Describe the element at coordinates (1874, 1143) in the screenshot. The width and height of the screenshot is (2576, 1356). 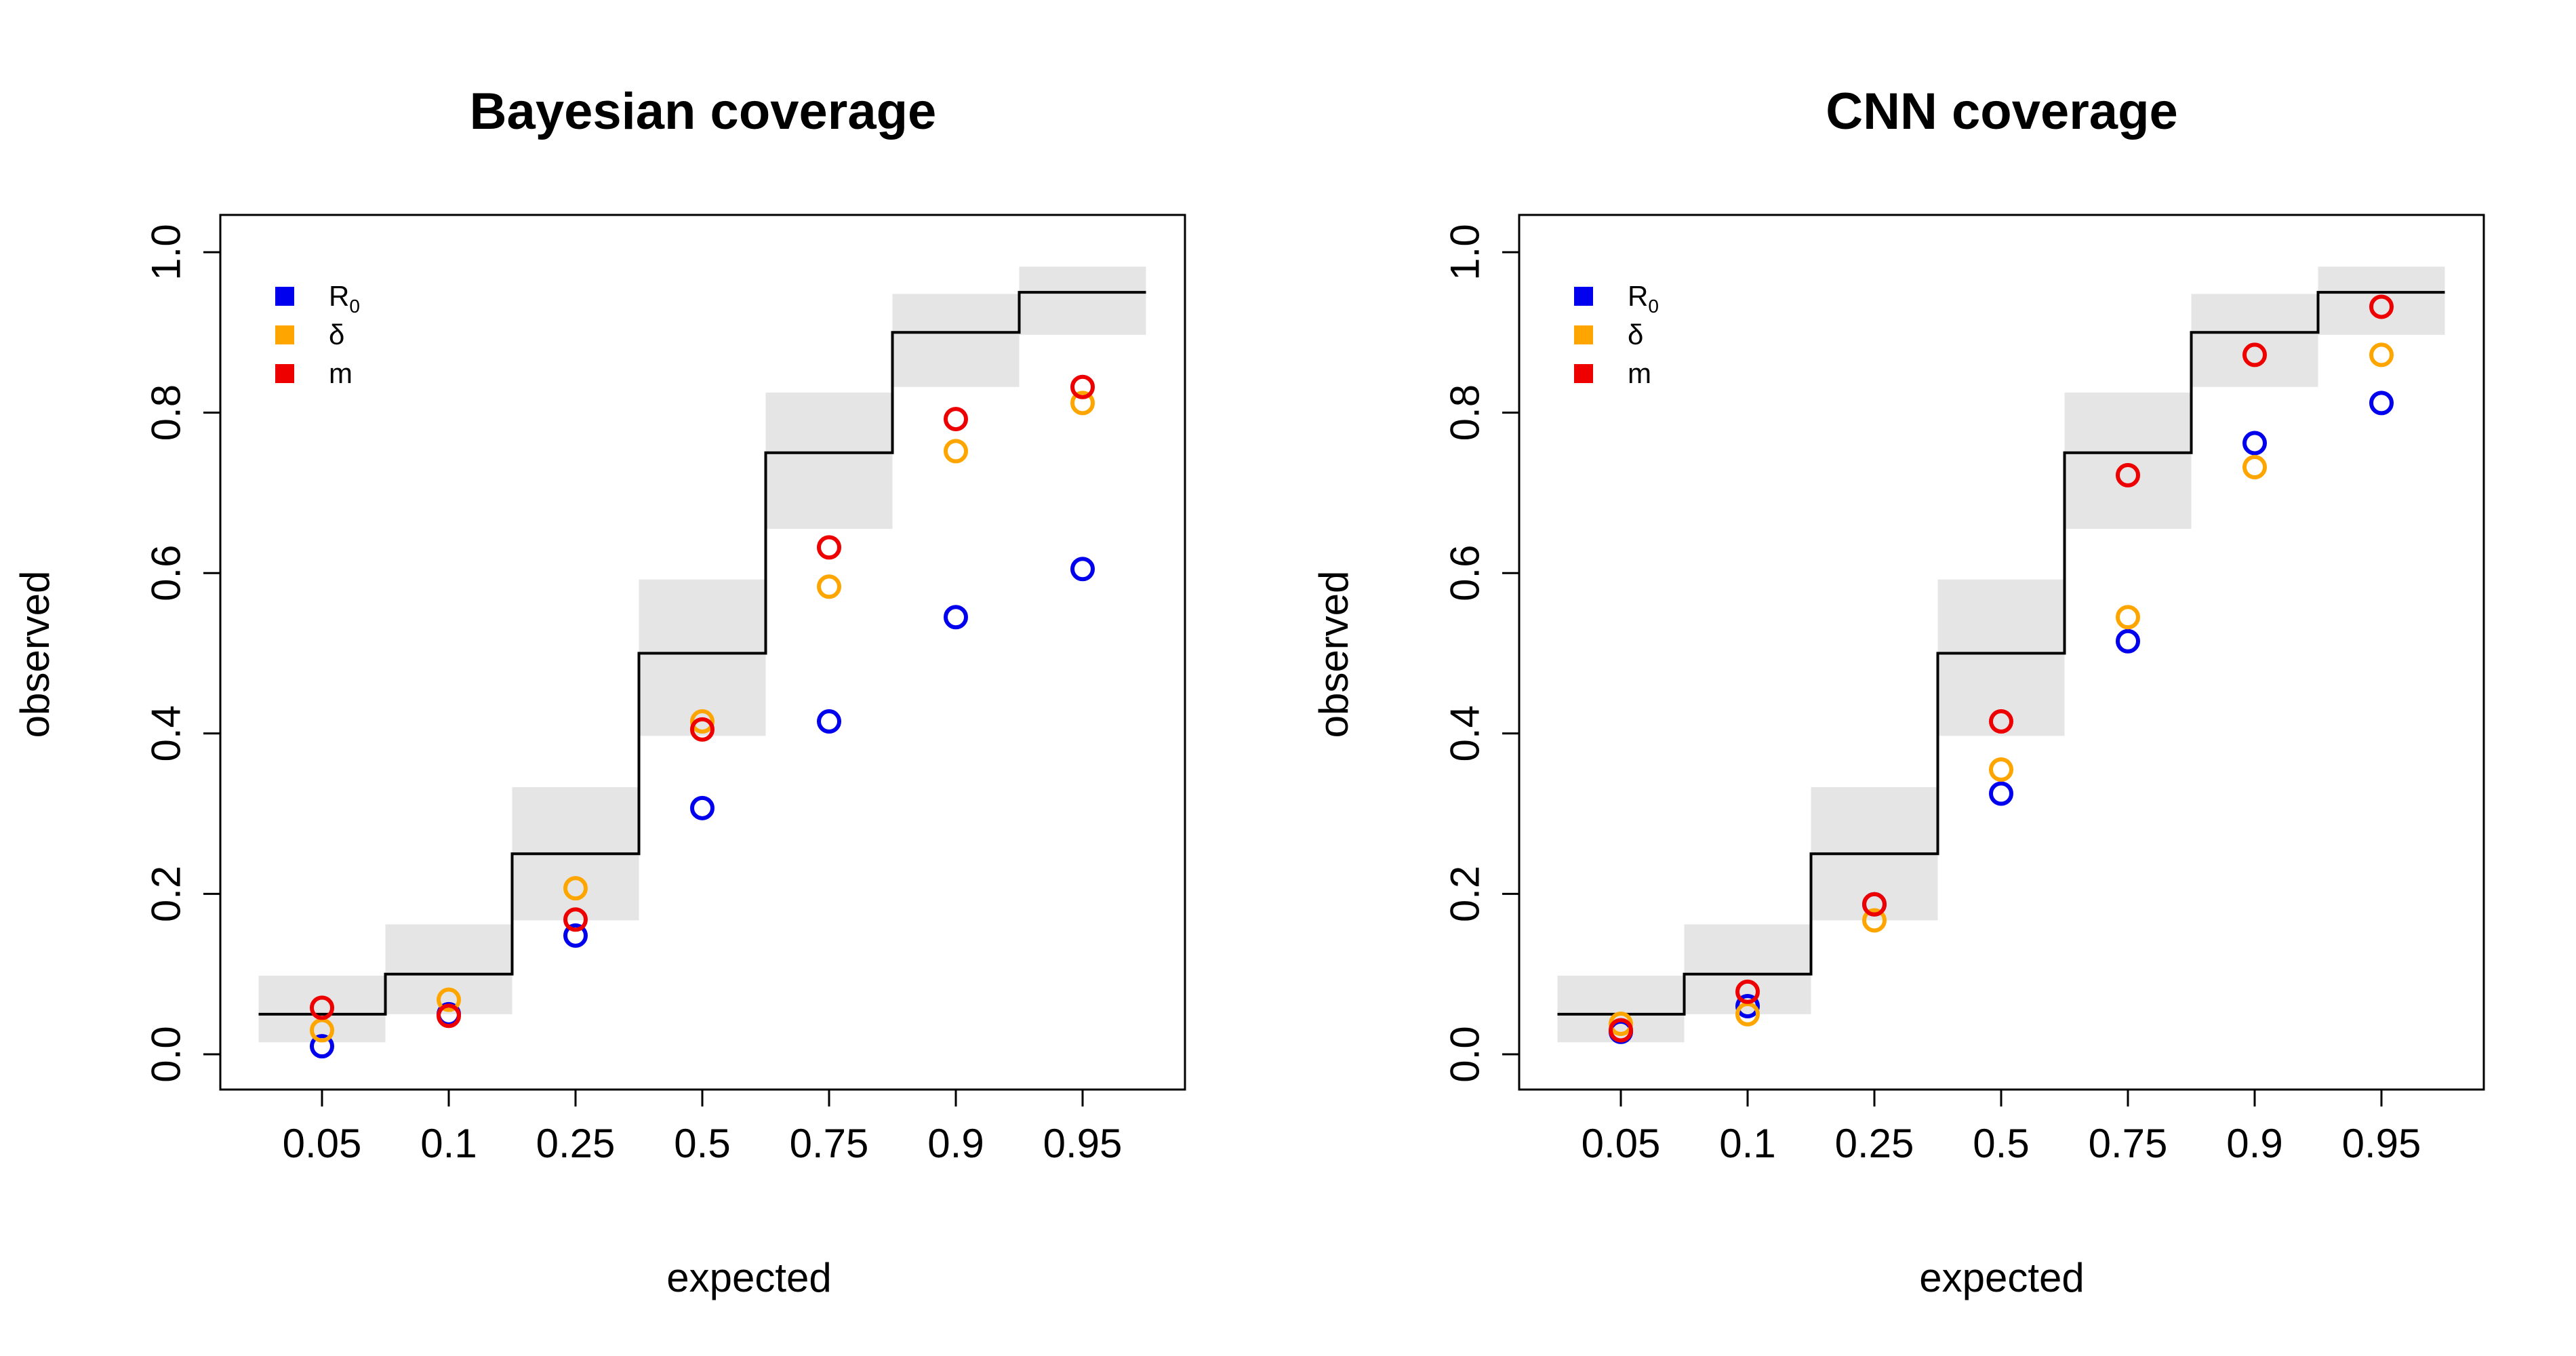
I see `x-tick-label: 0.25` at that location.